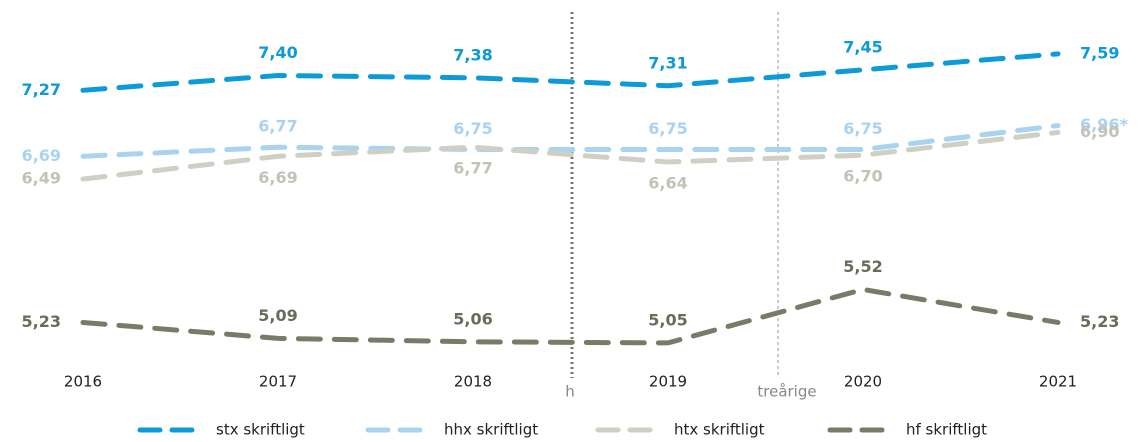 This screenshot has height=442, width=1144. What do you see at coordinates (277, 52) in the screenshot?
I see `data-label: 7,40` at bounding box center [277, 52].